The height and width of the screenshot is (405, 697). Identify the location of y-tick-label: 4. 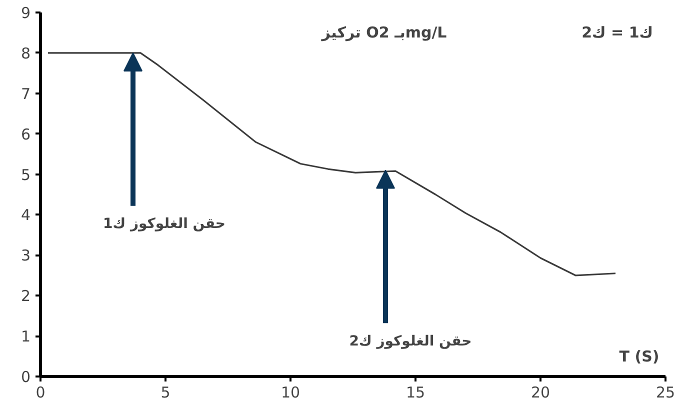
(25, 215).